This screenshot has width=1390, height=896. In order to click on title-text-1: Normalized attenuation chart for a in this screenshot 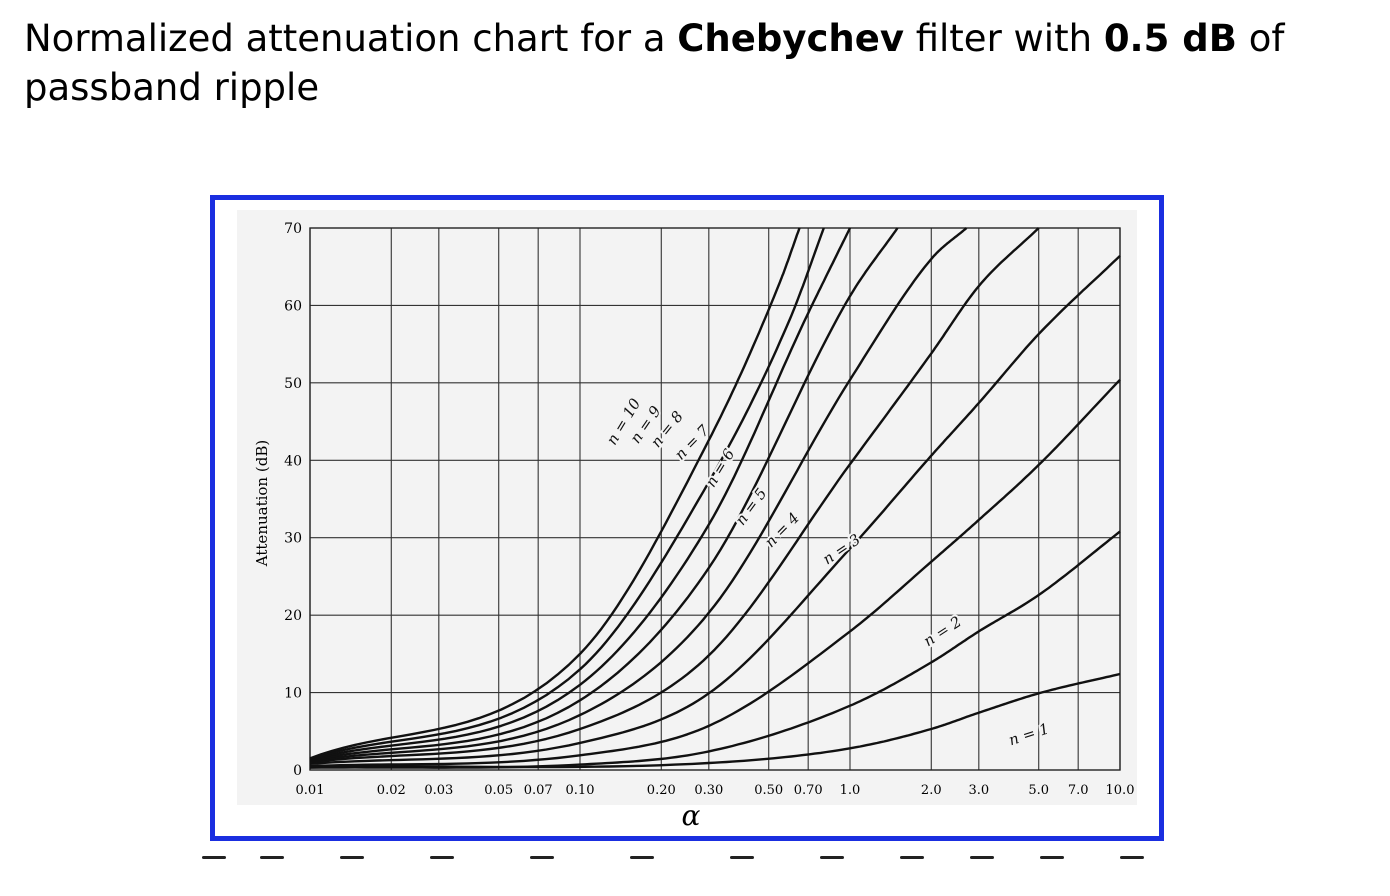, I will do `click(351, 38)`.